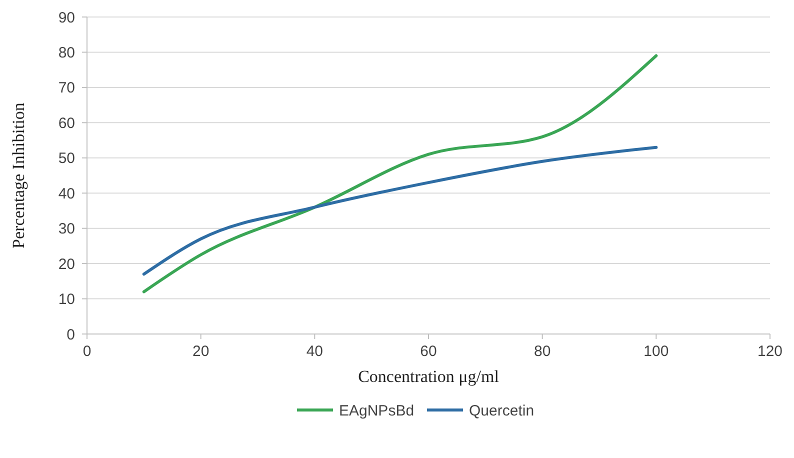 The image size is (794, 458). What do you see at coordinates (429, 376) in the screenshot?
I see `x-axis-title: Concentration μg/ml` at bounding box center [429, 376].